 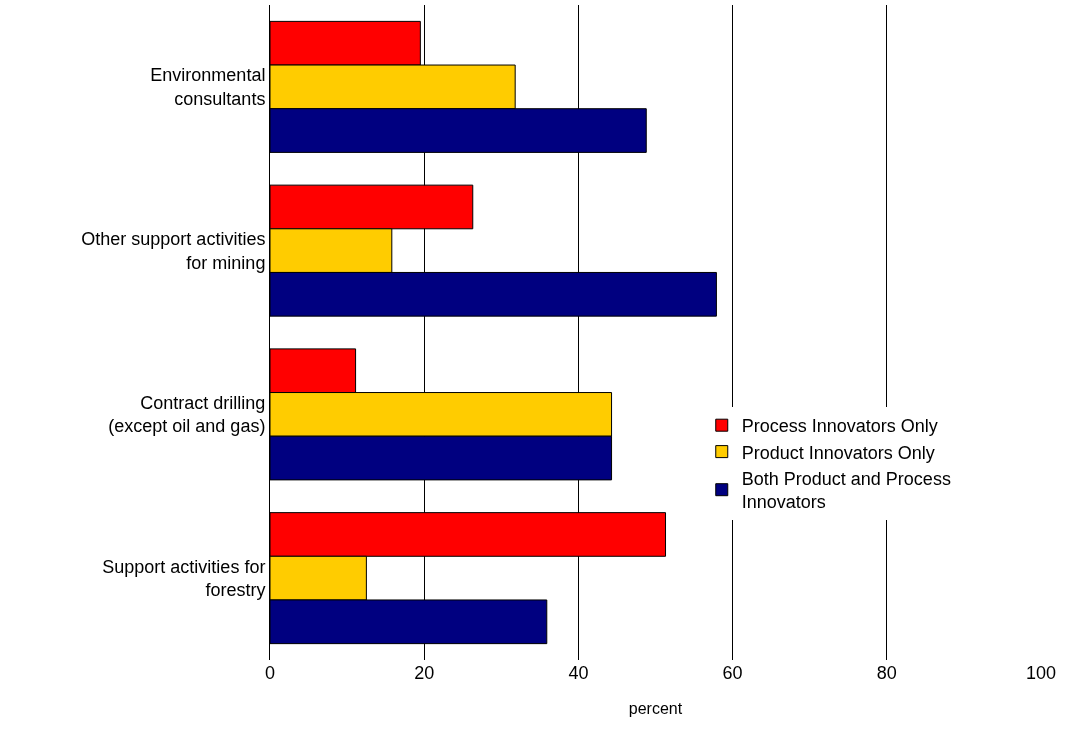 What do you see at coordinates (424, 673) in the screenshot?
I see `x-tick-label: 20` at bounding box center [424, 673].